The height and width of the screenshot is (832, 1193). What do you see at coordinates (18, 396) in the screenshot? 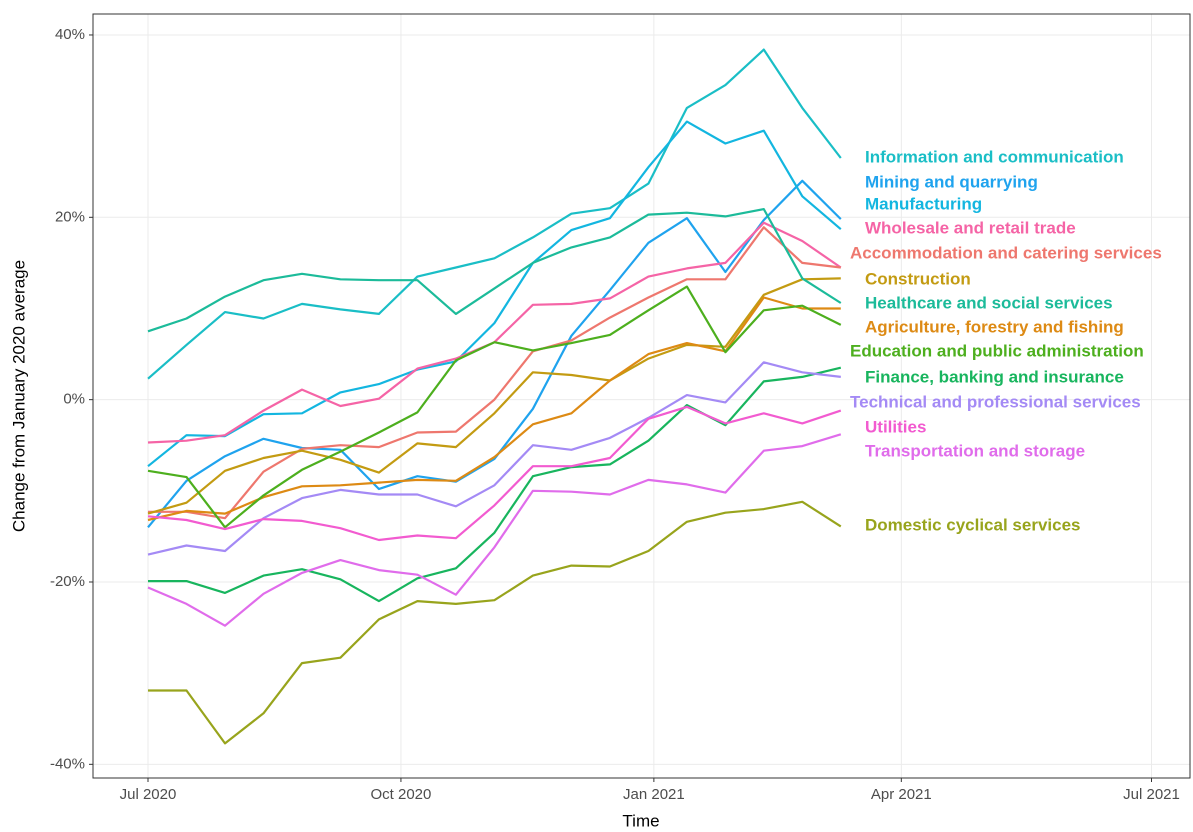
I see `y-axis-title: Change from January 2020 average` at bounding box center [18, 396].